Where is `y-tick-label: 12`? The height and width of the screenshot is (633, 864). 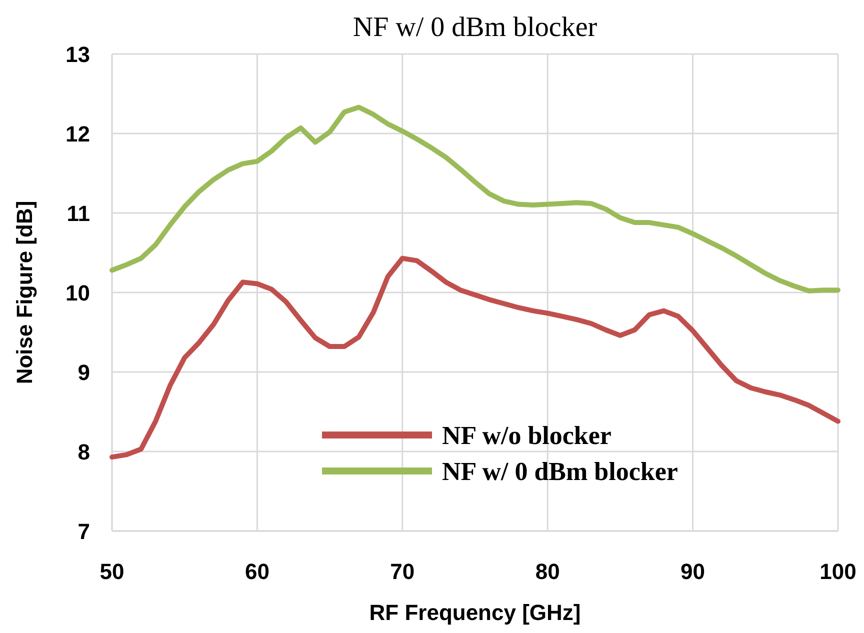 y-tick-label: 12 is located at coordinates (78, 134).